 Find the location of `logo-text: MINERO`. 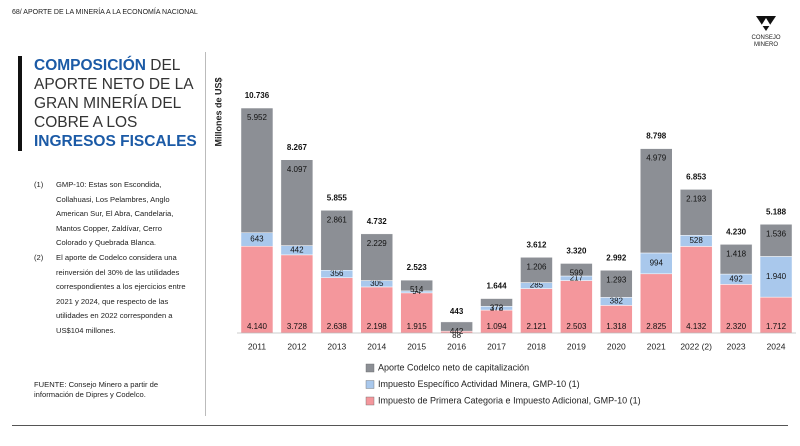

logo-text: MINERO is located at coordinates (766, 45).